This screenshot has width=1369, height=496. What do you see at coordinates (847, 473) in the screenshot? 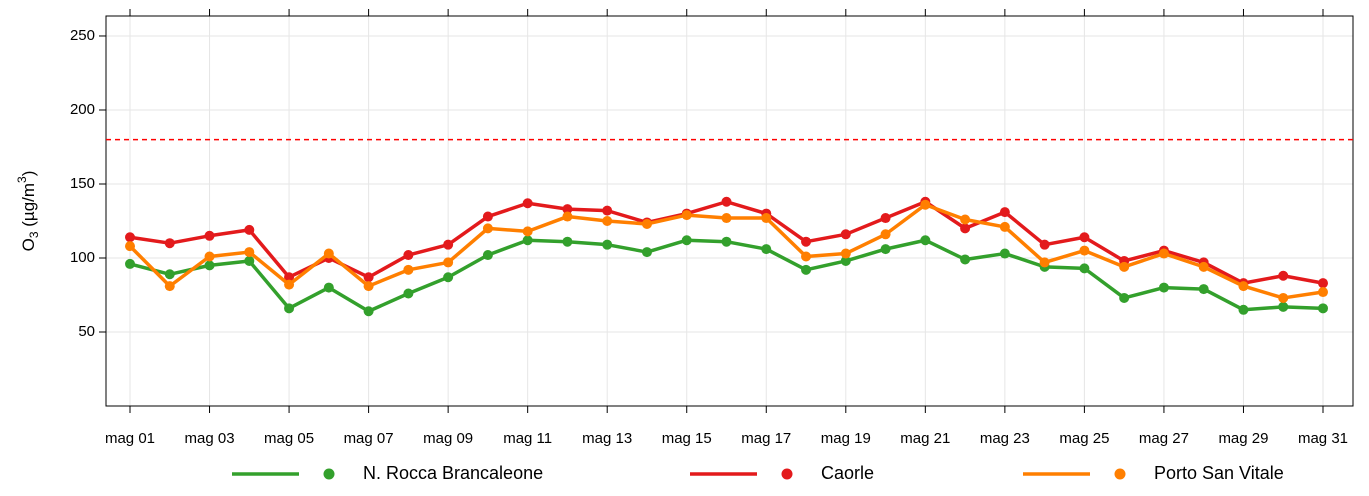
I see `legend-label: Caorle` at bounding box center [847, 473].